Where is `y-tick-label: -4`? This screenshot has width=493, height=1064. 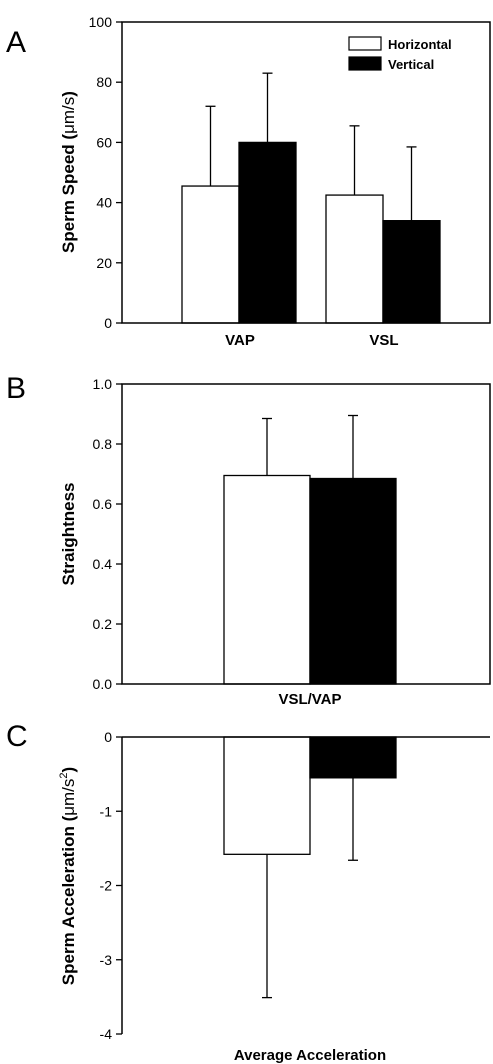 y-tick-label: -4 is located at coordinates (106, 1034).